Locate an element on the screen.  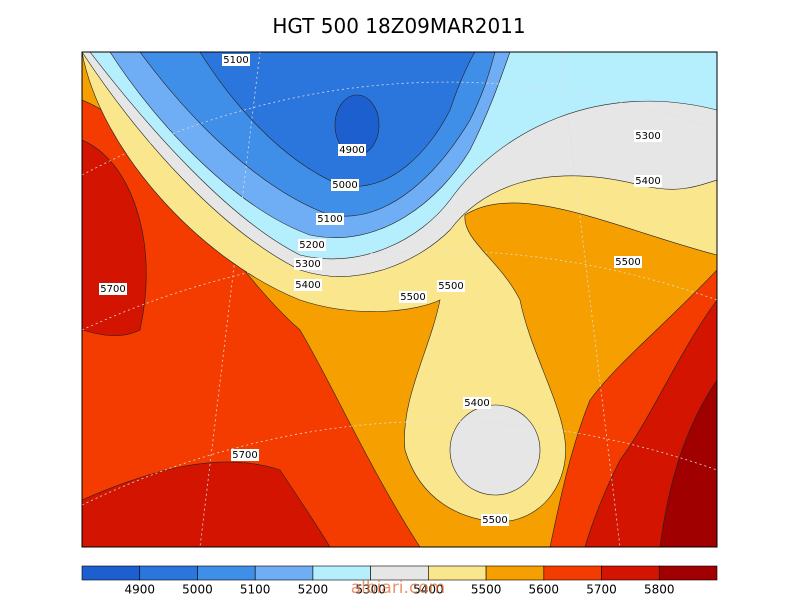
contour-label: 5200 is located at coordinates (311, 245).